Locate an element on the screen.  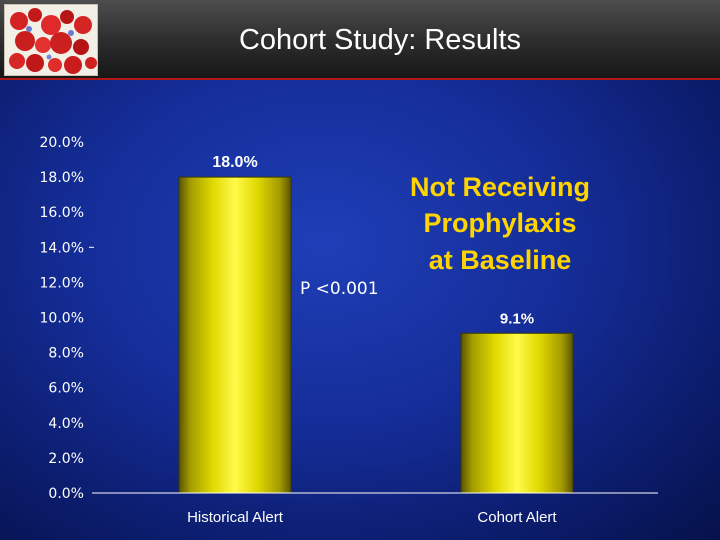
y-tick-label: 18.0% is located at coordinates (62, 178).